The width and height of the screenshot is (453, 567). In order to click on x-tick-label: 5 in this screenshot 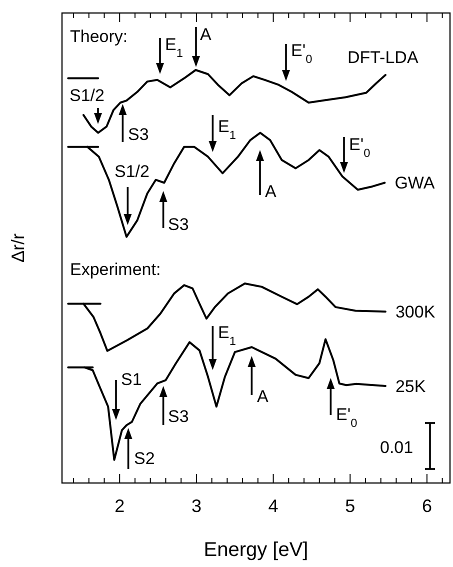, I will do `click(350, 506)`.